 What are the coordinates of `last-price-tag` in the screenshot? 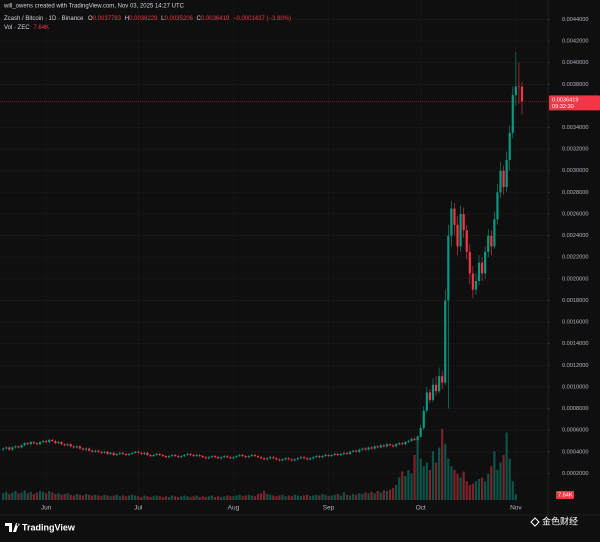 It's located at (574, 103).